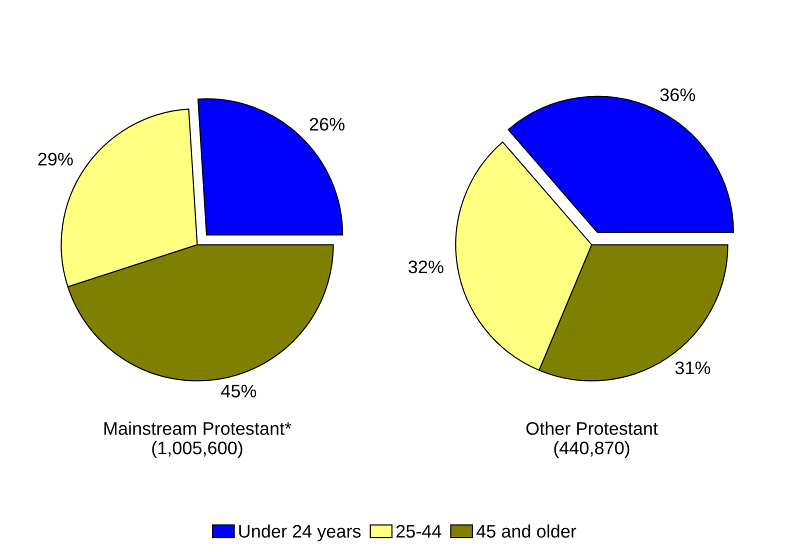 This screenshot has height=552, width=789. Describe the element at coordinates (692, 367) in the screenshot. I see `data-label: 31%` at that location.